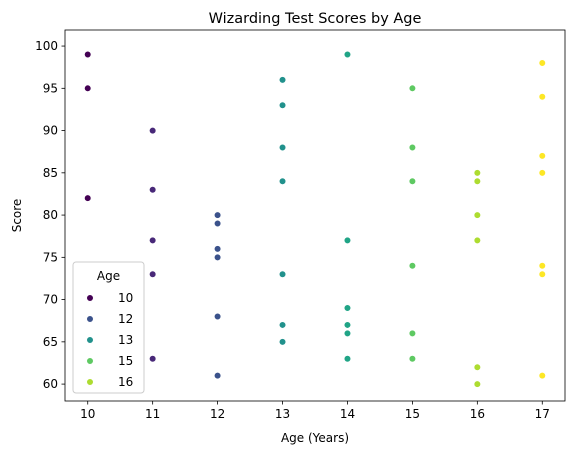  Describe the element at coordinates (50, 88) in the screenshot. I see `y-tick-label: 95` at that location.